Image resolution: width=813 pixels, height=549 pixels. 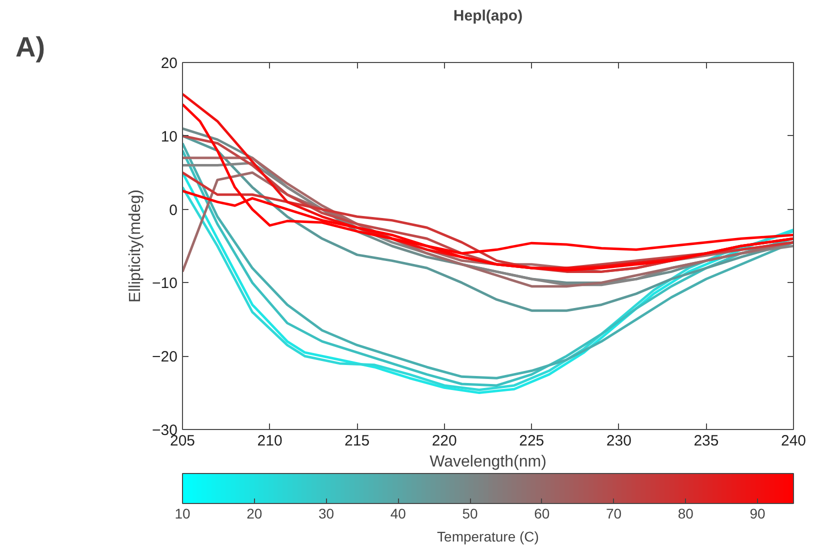 I want to click on x-tick-label: 210, so click(x=269, y=441).